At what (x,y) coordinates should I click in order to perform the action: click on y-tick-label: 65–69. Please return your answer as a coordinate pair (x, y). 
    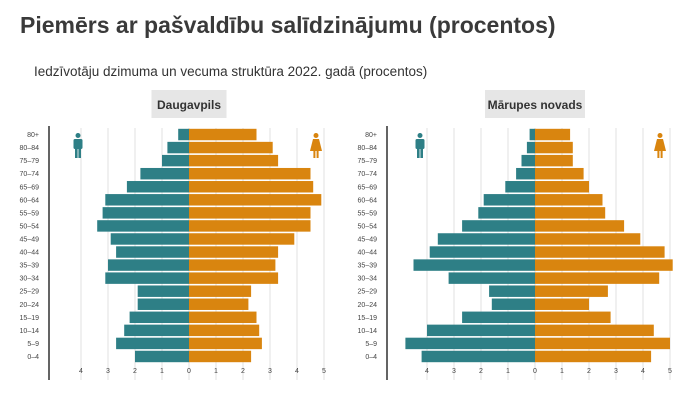
    Looking at the image, I should click on (30, 187).